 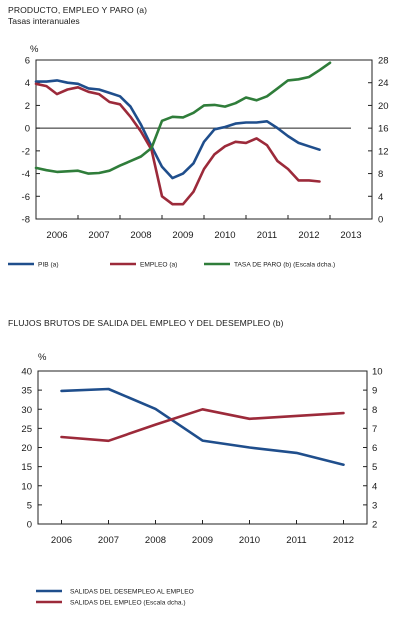 I want to click on chart1-right-tick-label: 4, so click(x=380, y=197).